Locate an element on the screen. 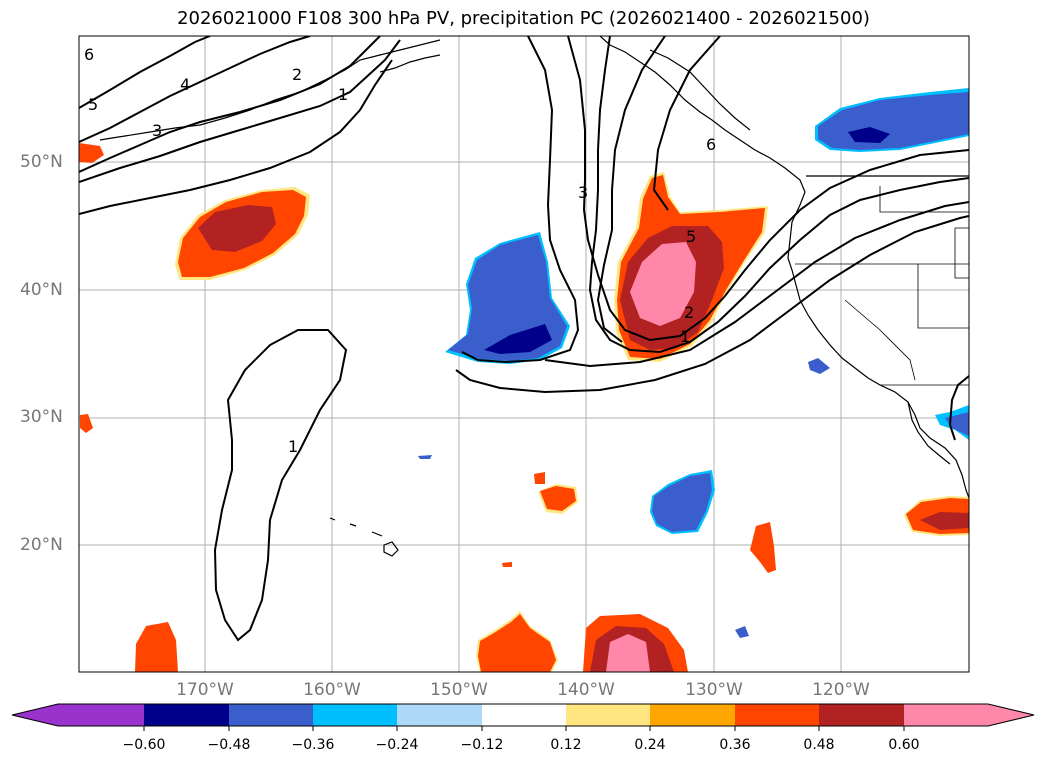 The height and width of the screenshot is (765, 1047). colorbar-tick-label: 0.36 is located at coordinates (735, 745).